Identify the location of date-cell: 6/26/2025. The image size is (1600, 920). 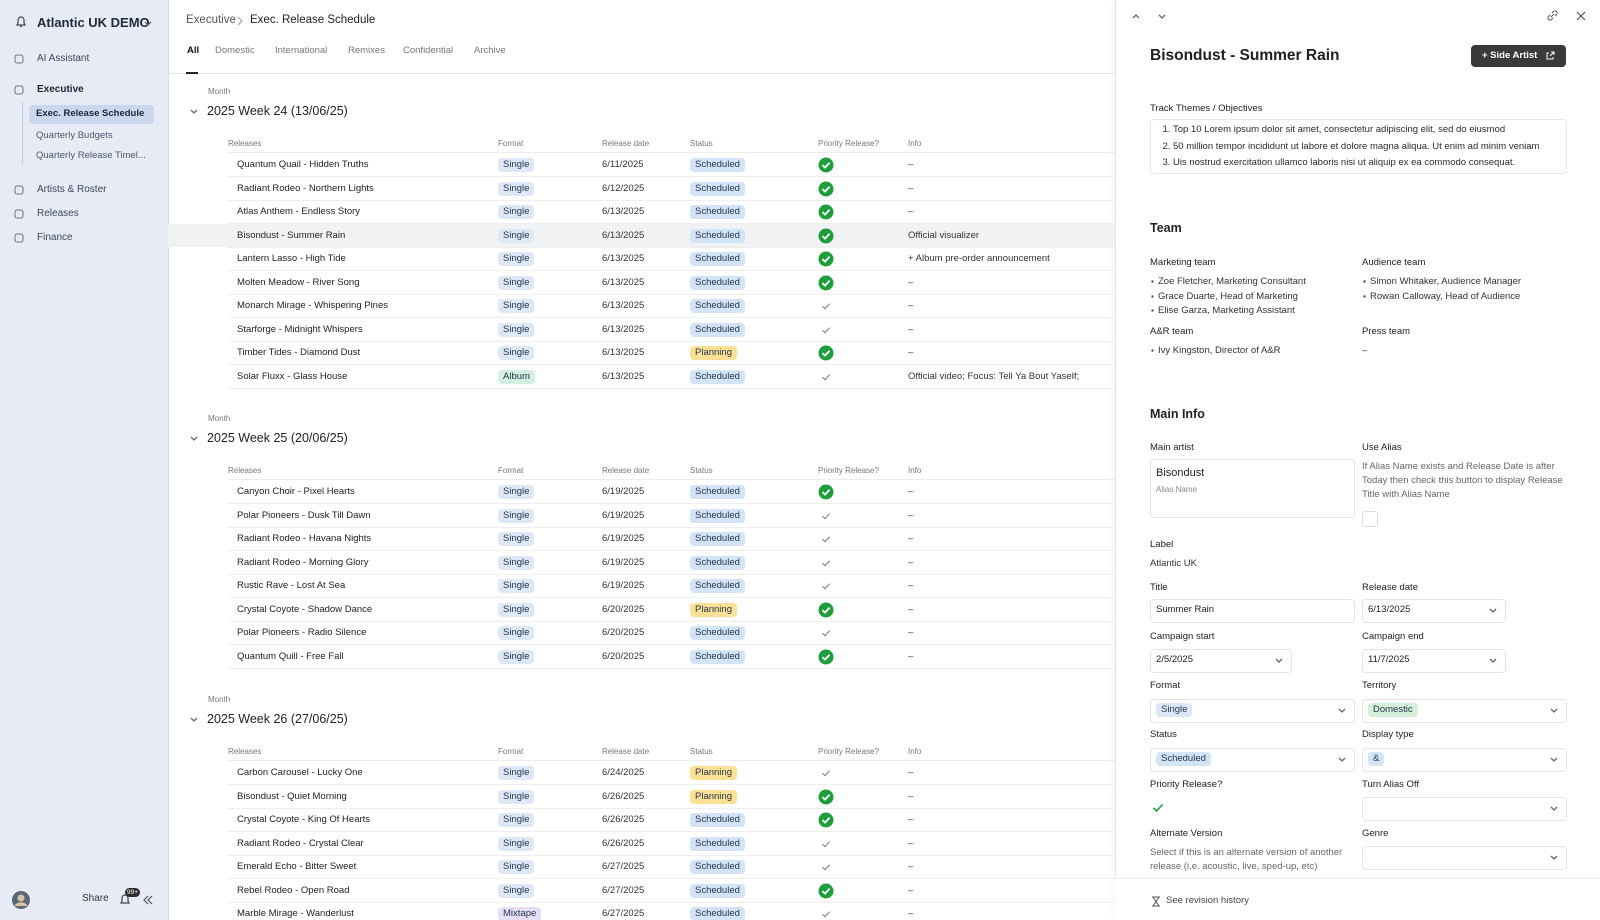
(623, 819).